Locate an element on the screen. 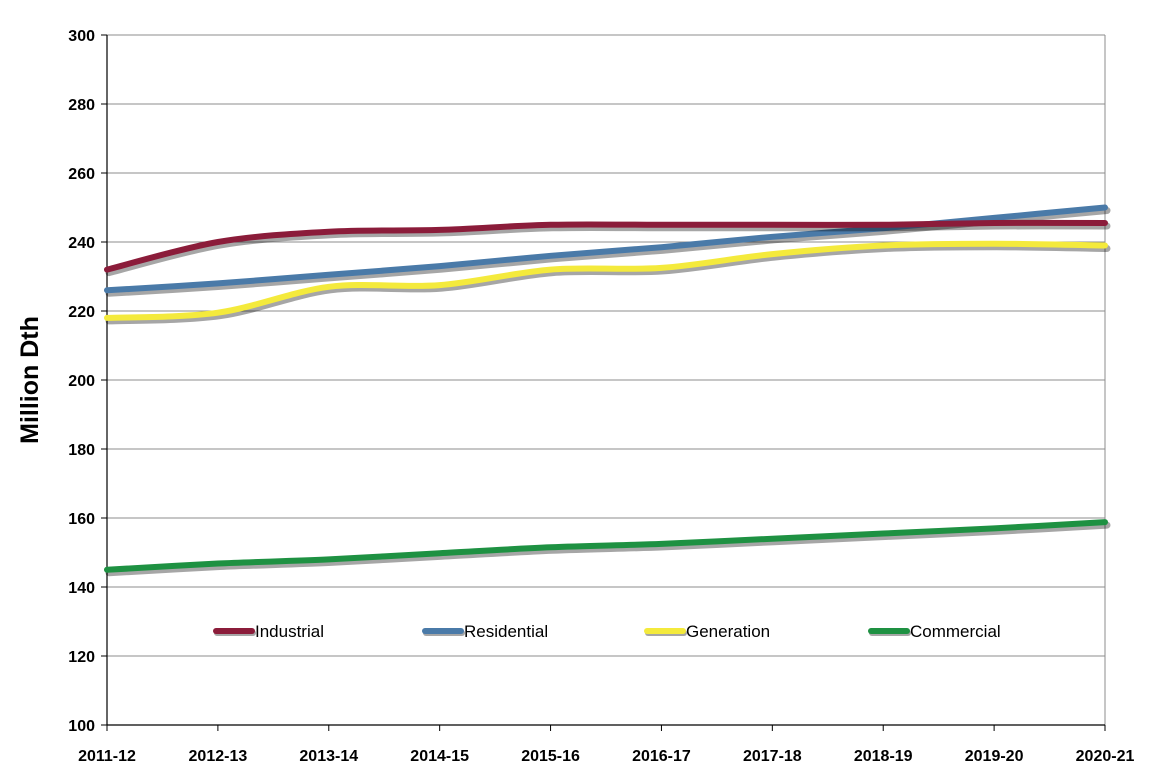 This screenshot has width=1152, height=783. y-tick-label: 240 is located at coordinates (81, 243).